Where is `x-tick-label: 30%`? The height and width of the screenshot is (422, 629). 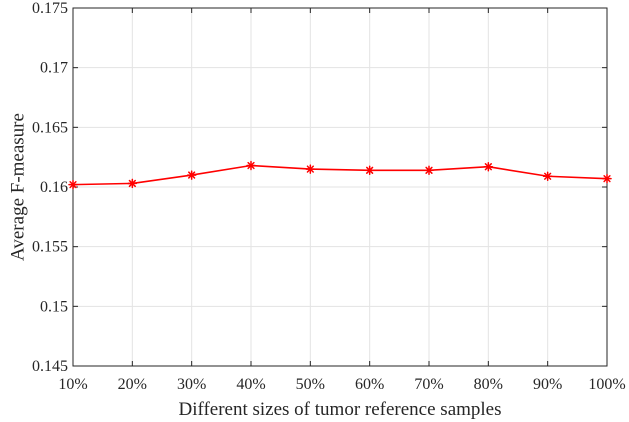 x-tick-label: 30% is located at coordinates (191, 384).